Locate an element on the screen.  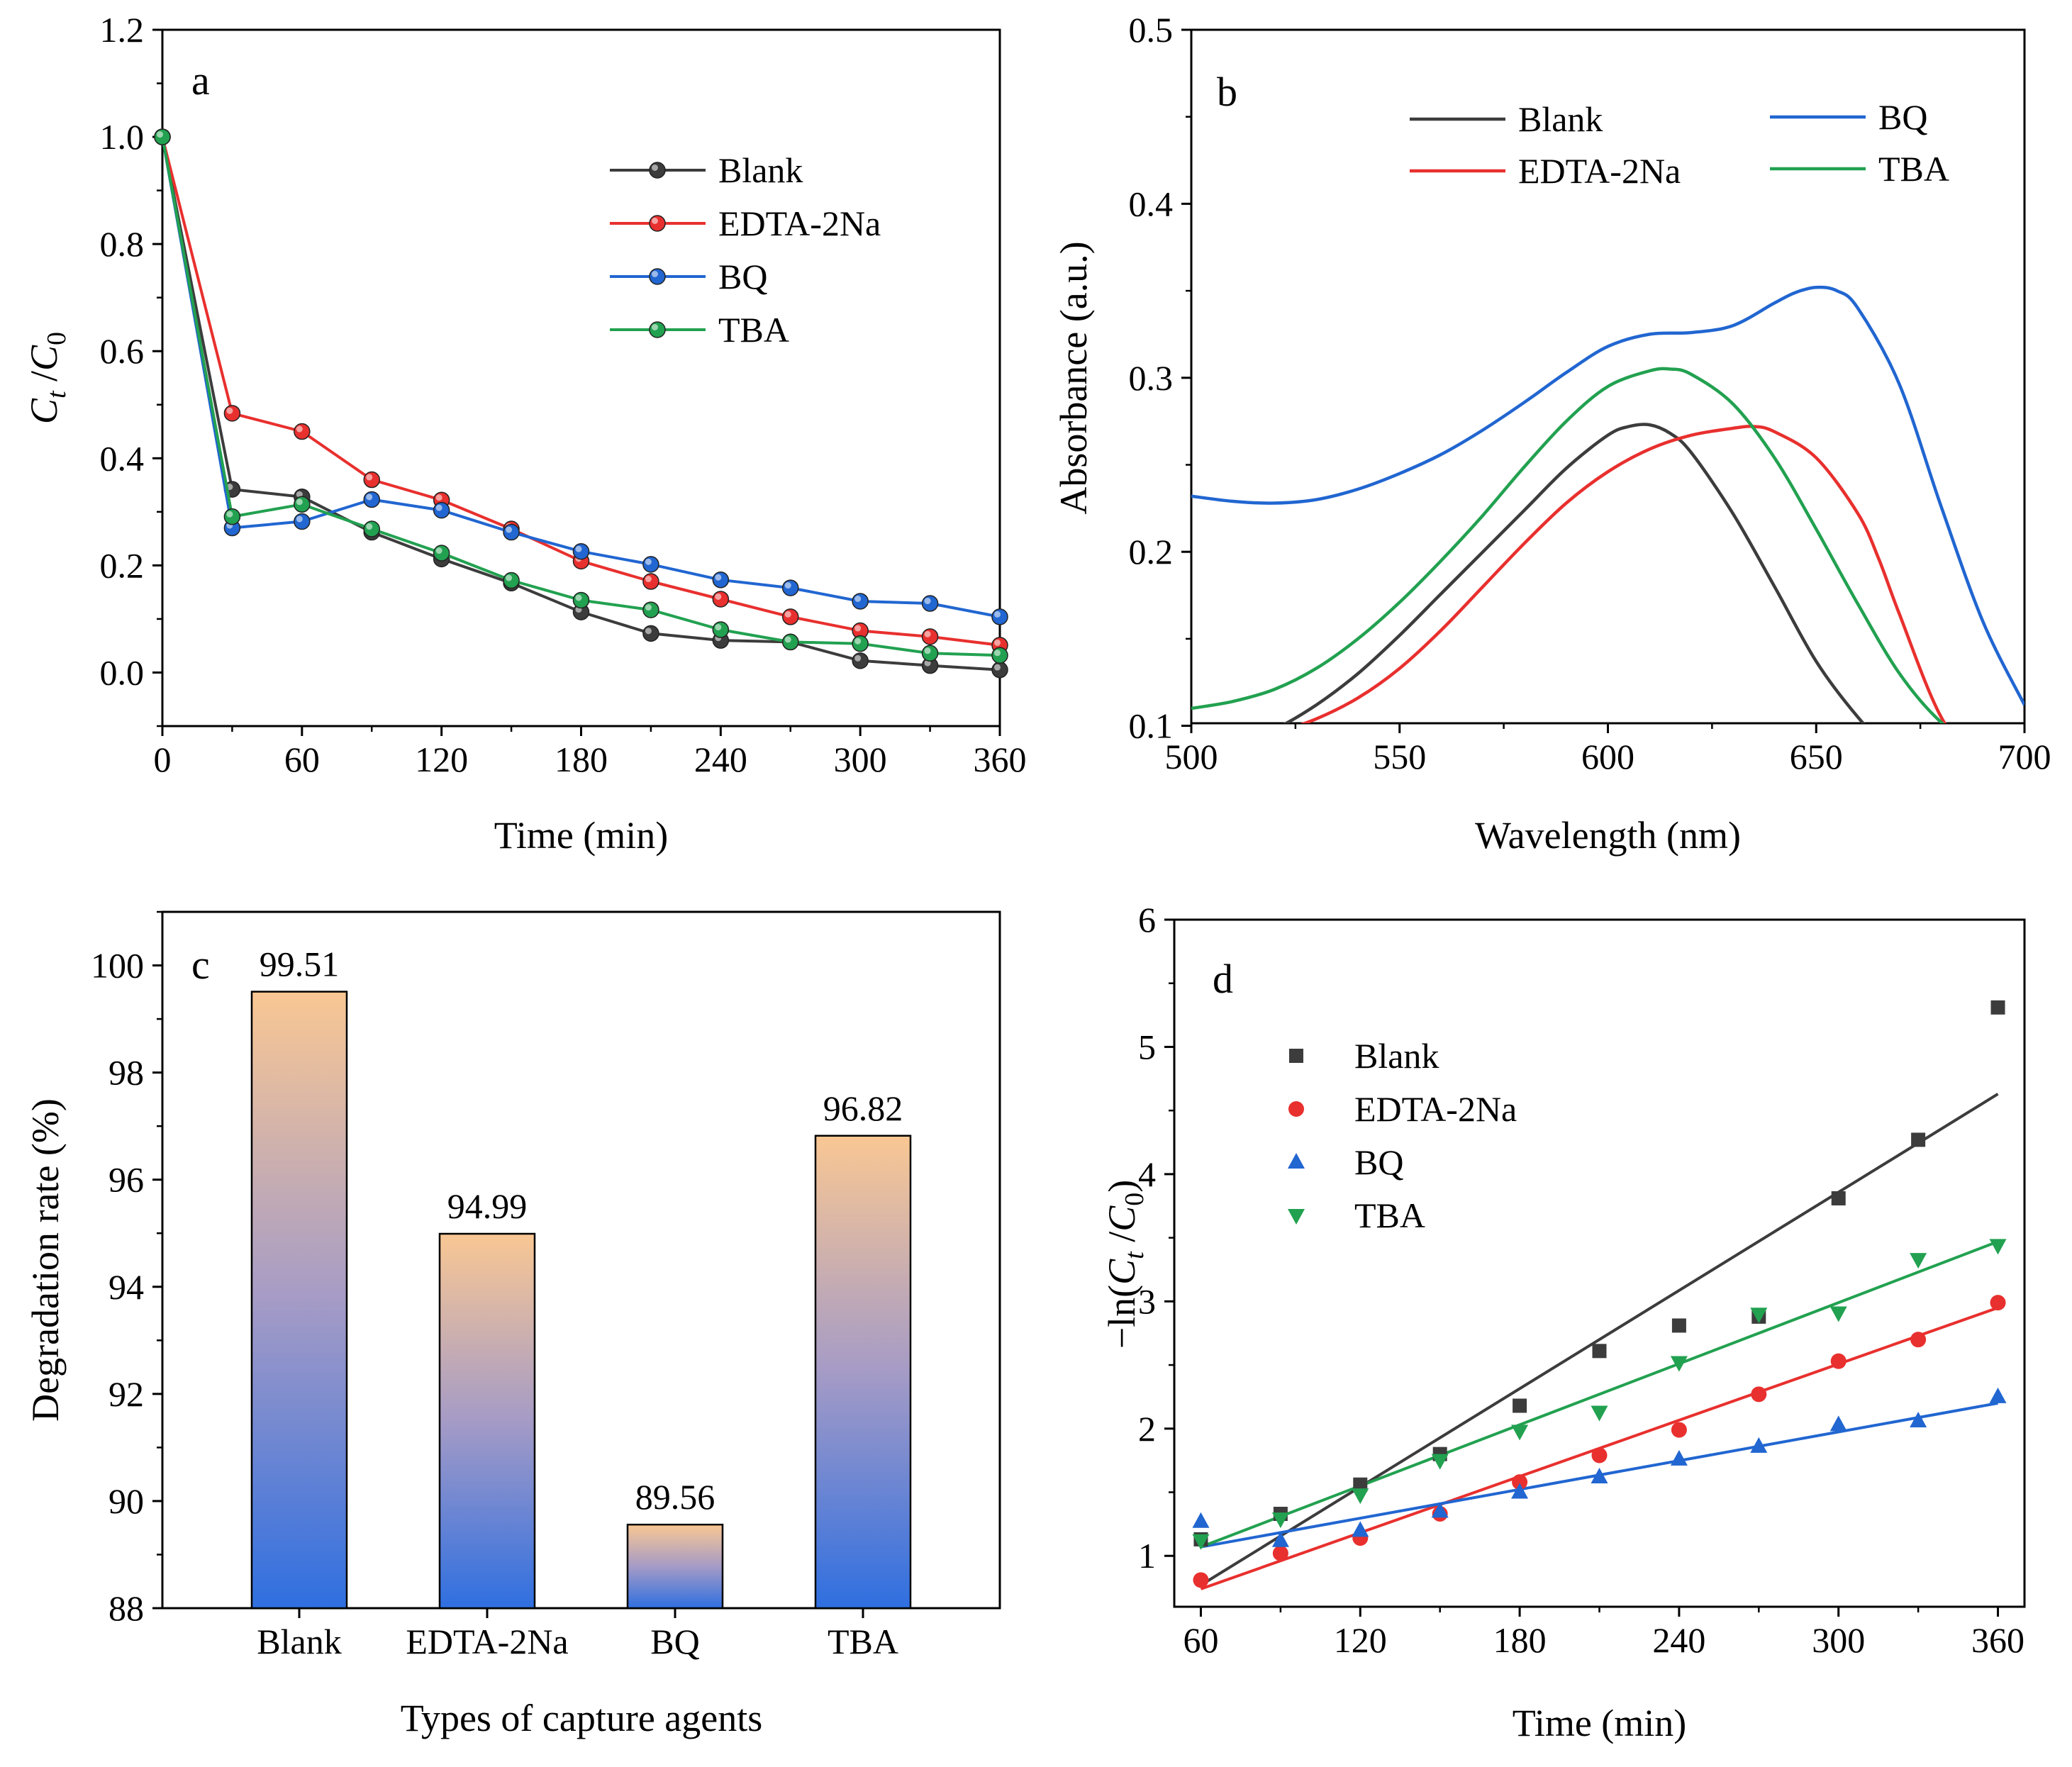
y-tick-label: 0.2 is located at coordinates (122, 565).